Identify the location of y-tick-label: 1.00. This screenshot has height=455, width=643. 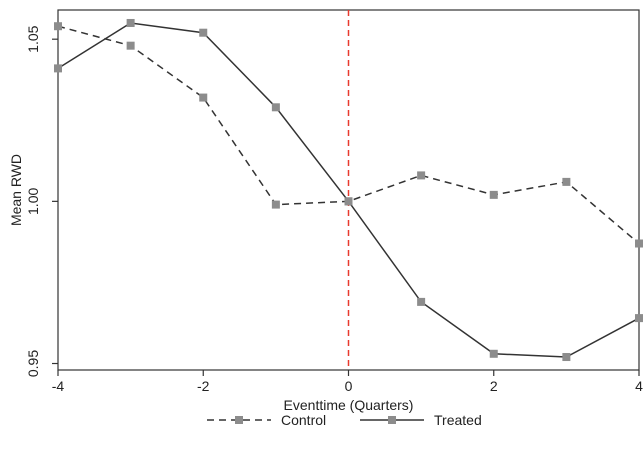
(33, 201).